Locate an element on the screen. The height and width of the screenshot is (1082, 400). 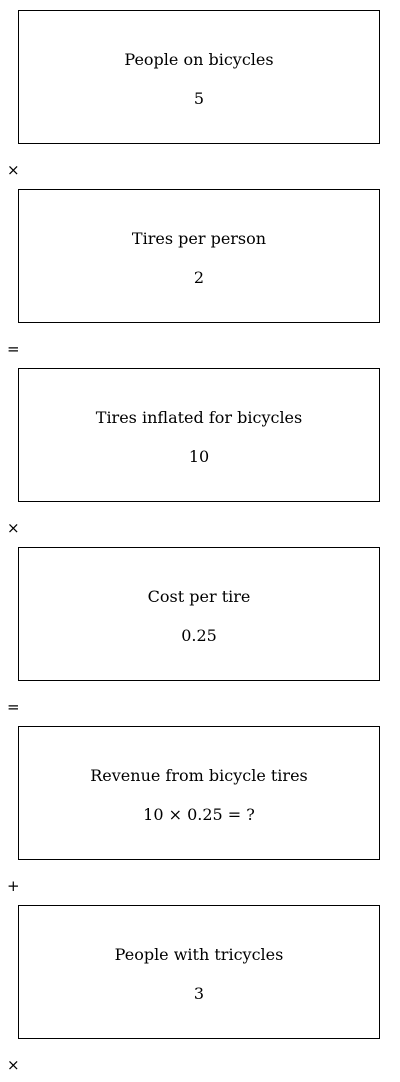
step-label: Cost per tire is located at coordinates (199, 597).